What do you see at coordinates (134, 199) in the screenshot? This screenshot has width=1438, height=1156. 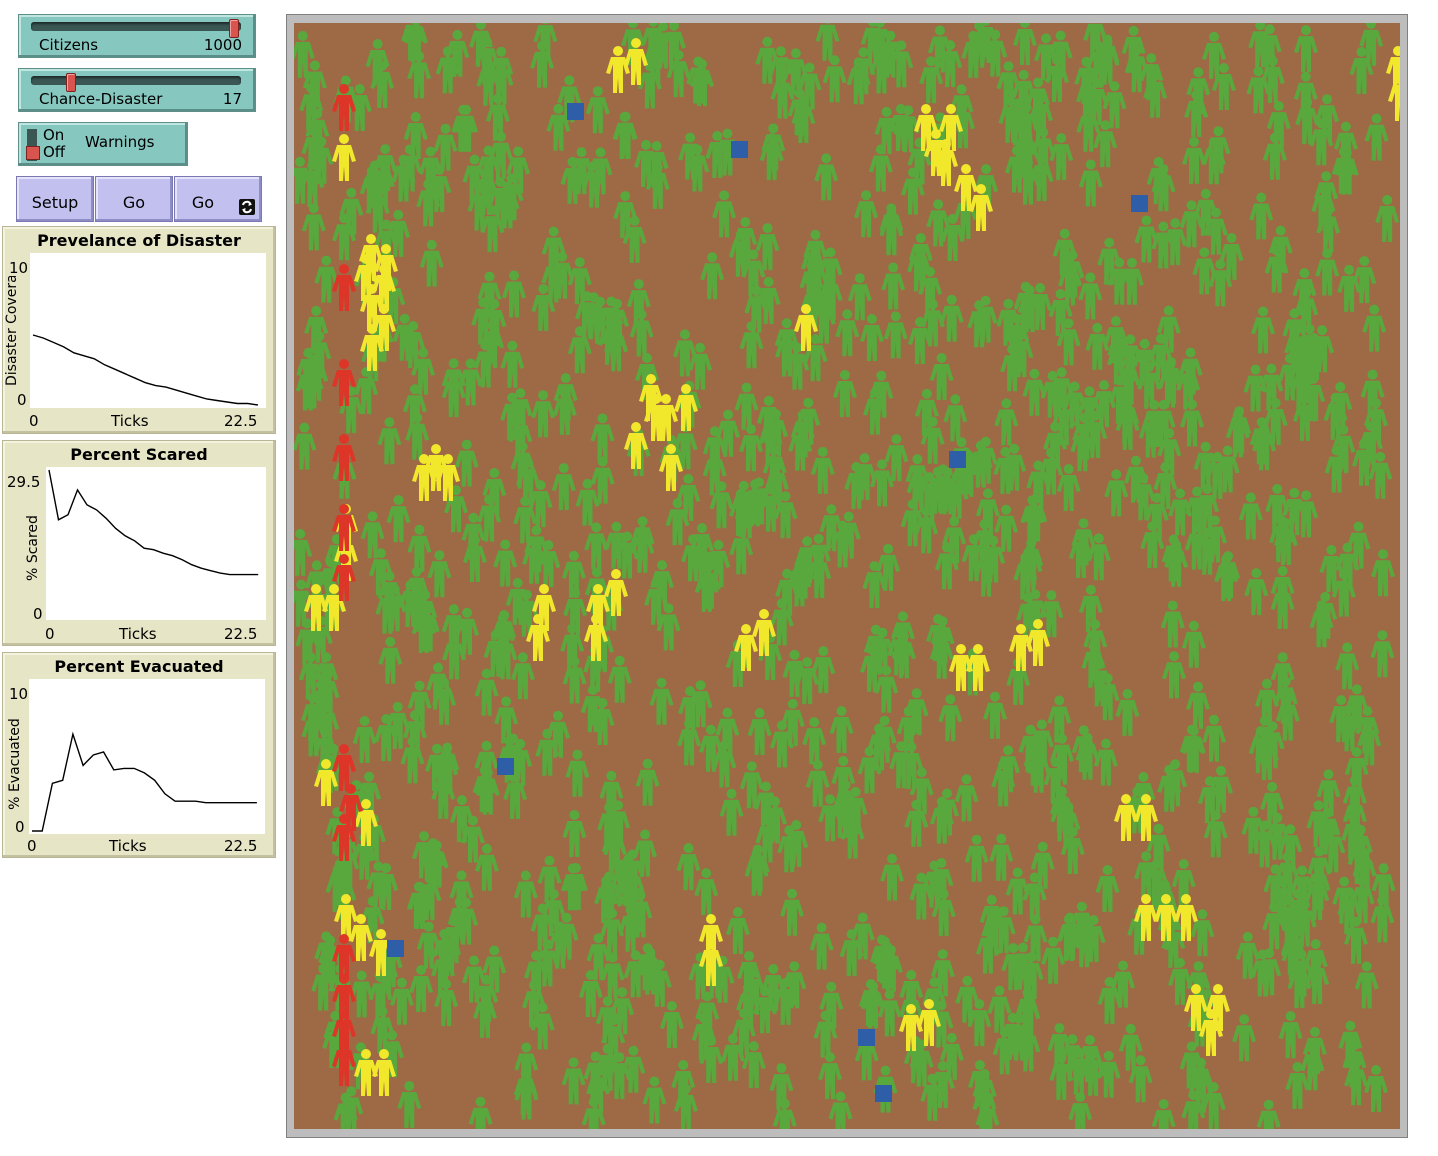 I see `go-button: Go` at bounding box center [134, 199].